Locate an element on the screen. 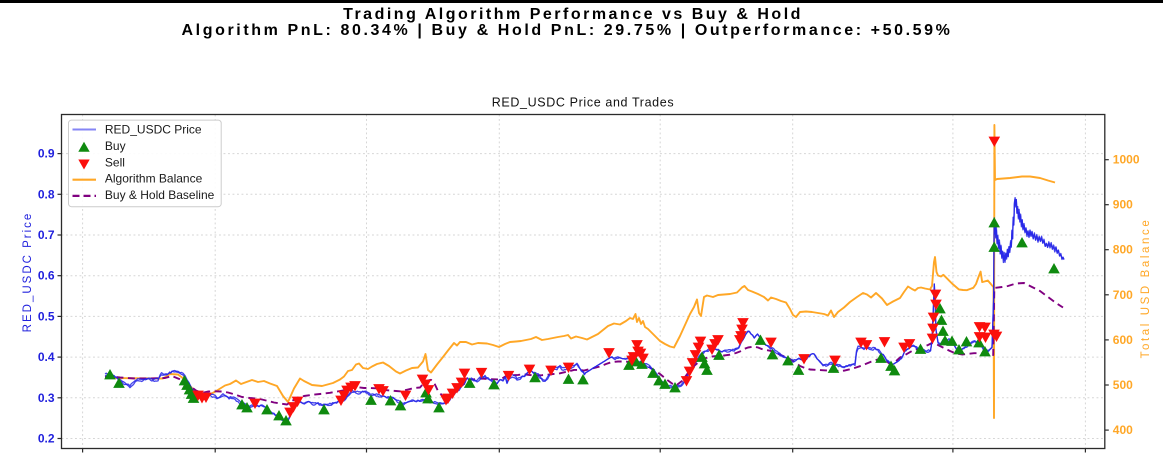  svg-text: 1000 is located at coordinates (1126, 160).